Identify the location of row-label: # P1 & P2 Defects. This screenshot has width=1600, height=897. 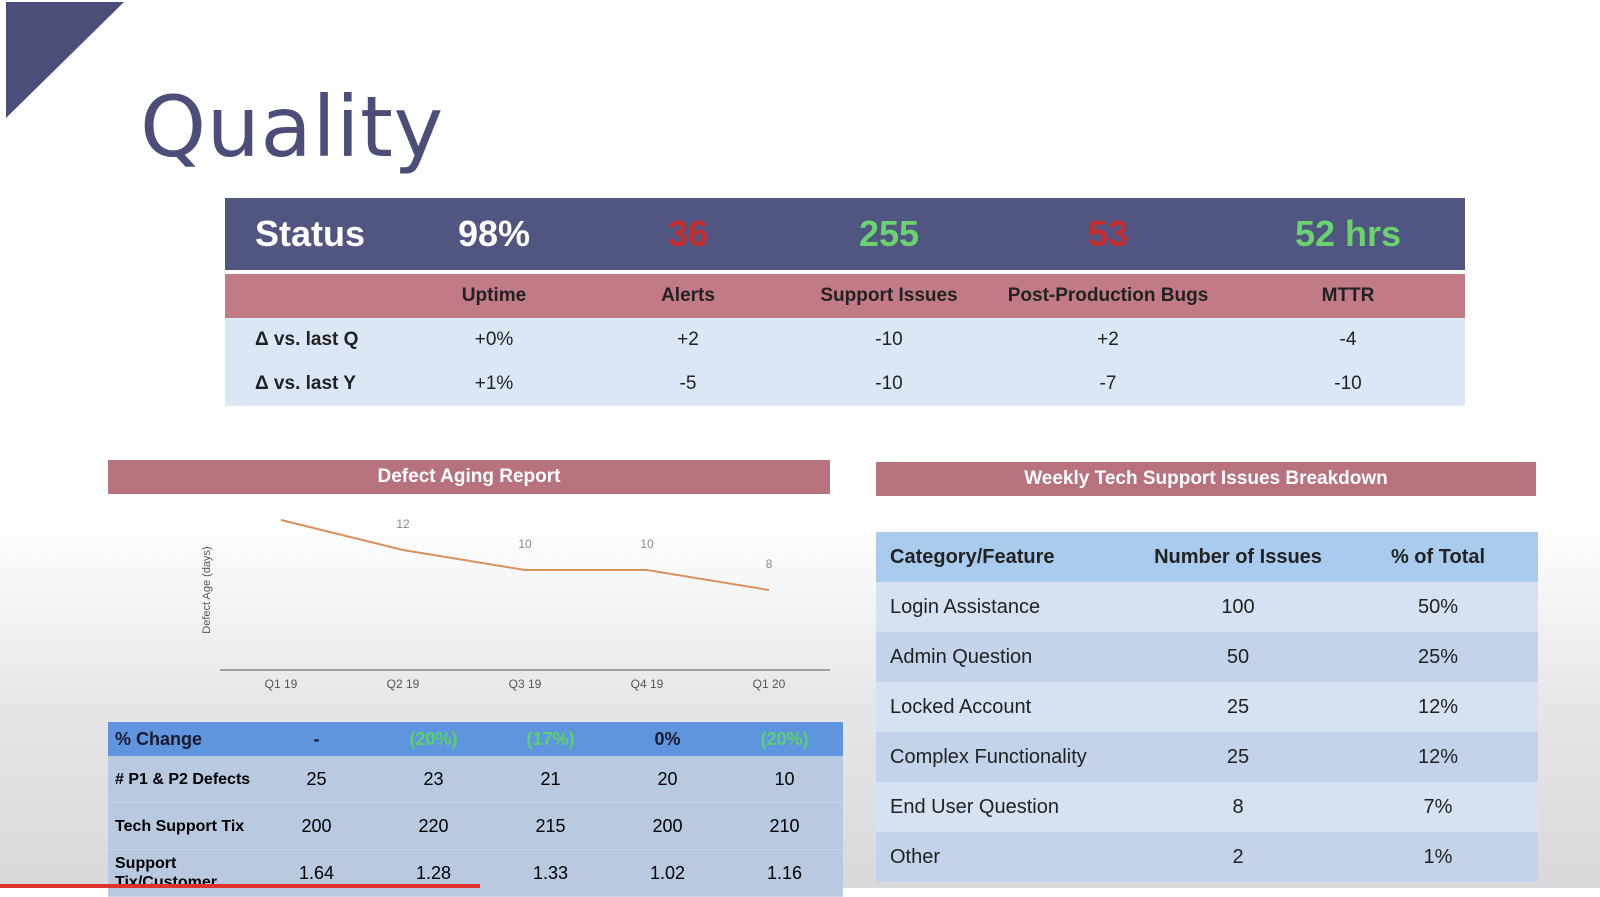
(183, 779).